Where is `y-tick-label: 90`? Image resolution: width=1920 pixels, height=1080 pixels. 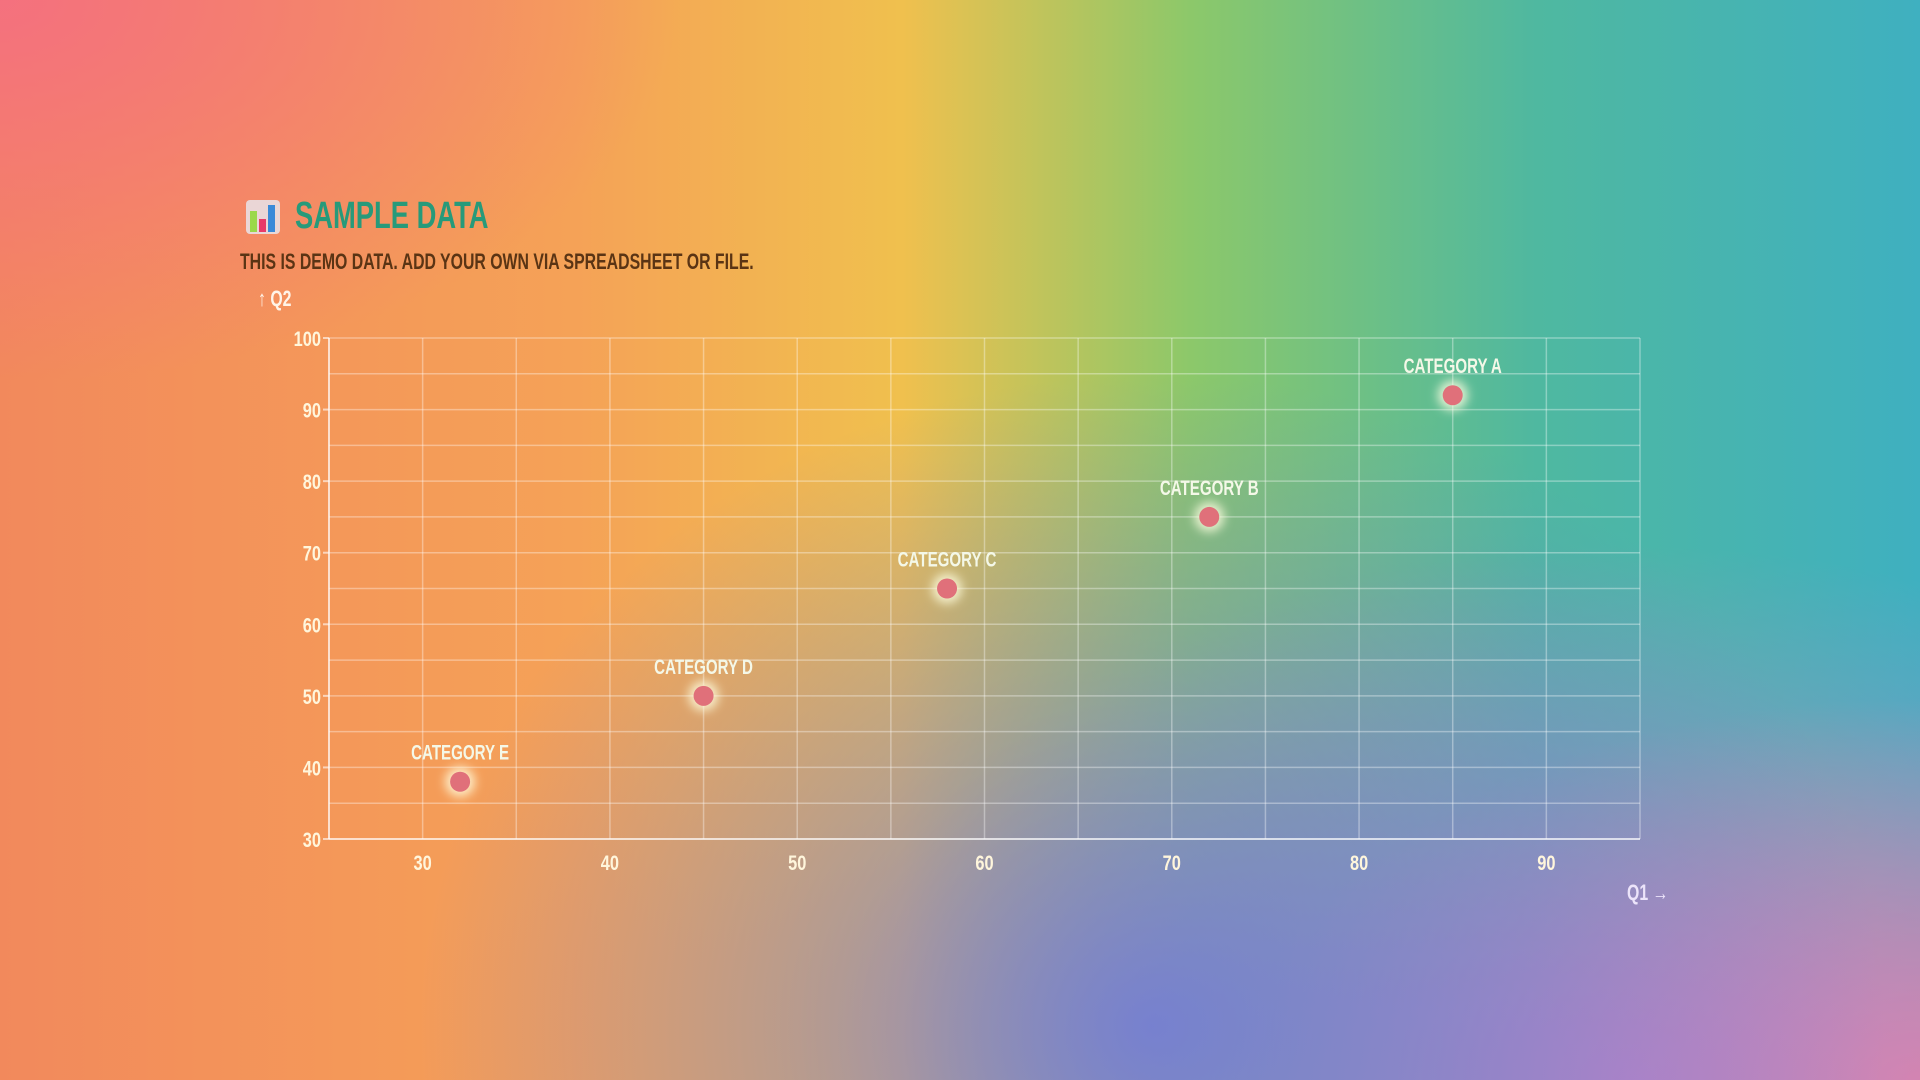
y-tick-label: 90 is located at coordinates (312, 410).